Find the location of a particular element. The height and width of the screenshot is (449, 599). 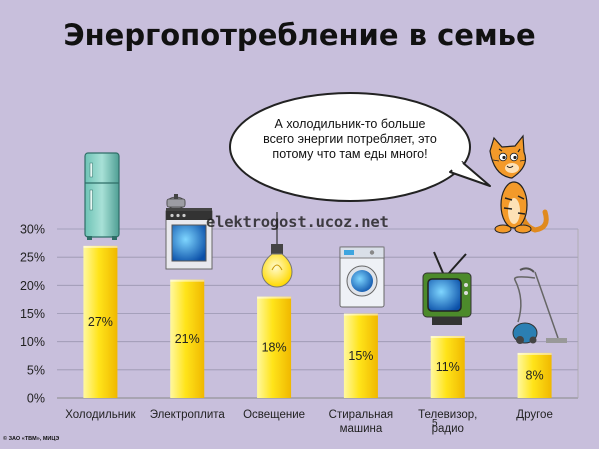

tv-icon is located at coordinates (447, 288).